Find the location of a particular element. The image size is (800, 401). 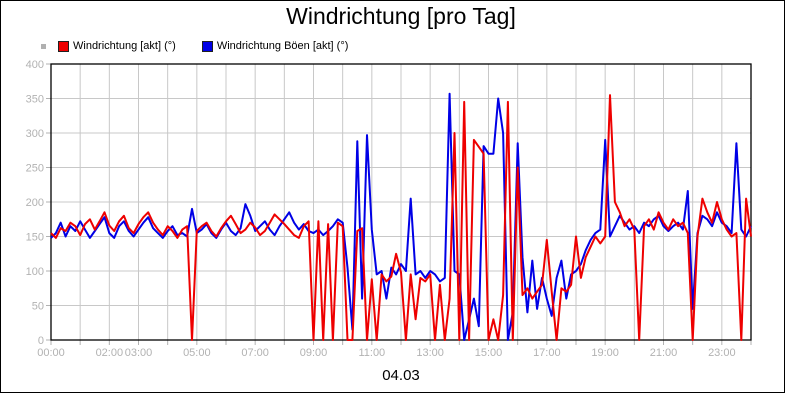

legend-swatch-windrichtung-akt is located at coordinates (63, 46).